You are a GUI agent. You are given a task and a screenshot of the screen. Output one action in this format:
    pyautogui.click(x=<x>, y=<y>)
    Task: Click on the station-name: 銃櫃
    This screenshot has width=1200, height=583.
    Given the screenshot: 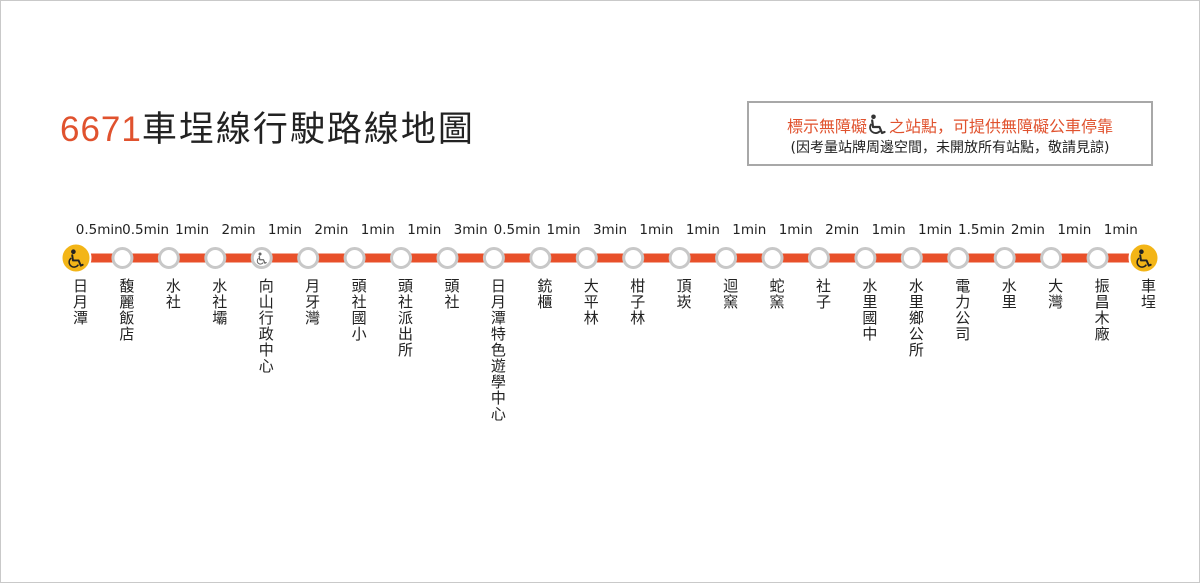 What is the action you would take?
    pyautogui.click(x=544, y=294)
    